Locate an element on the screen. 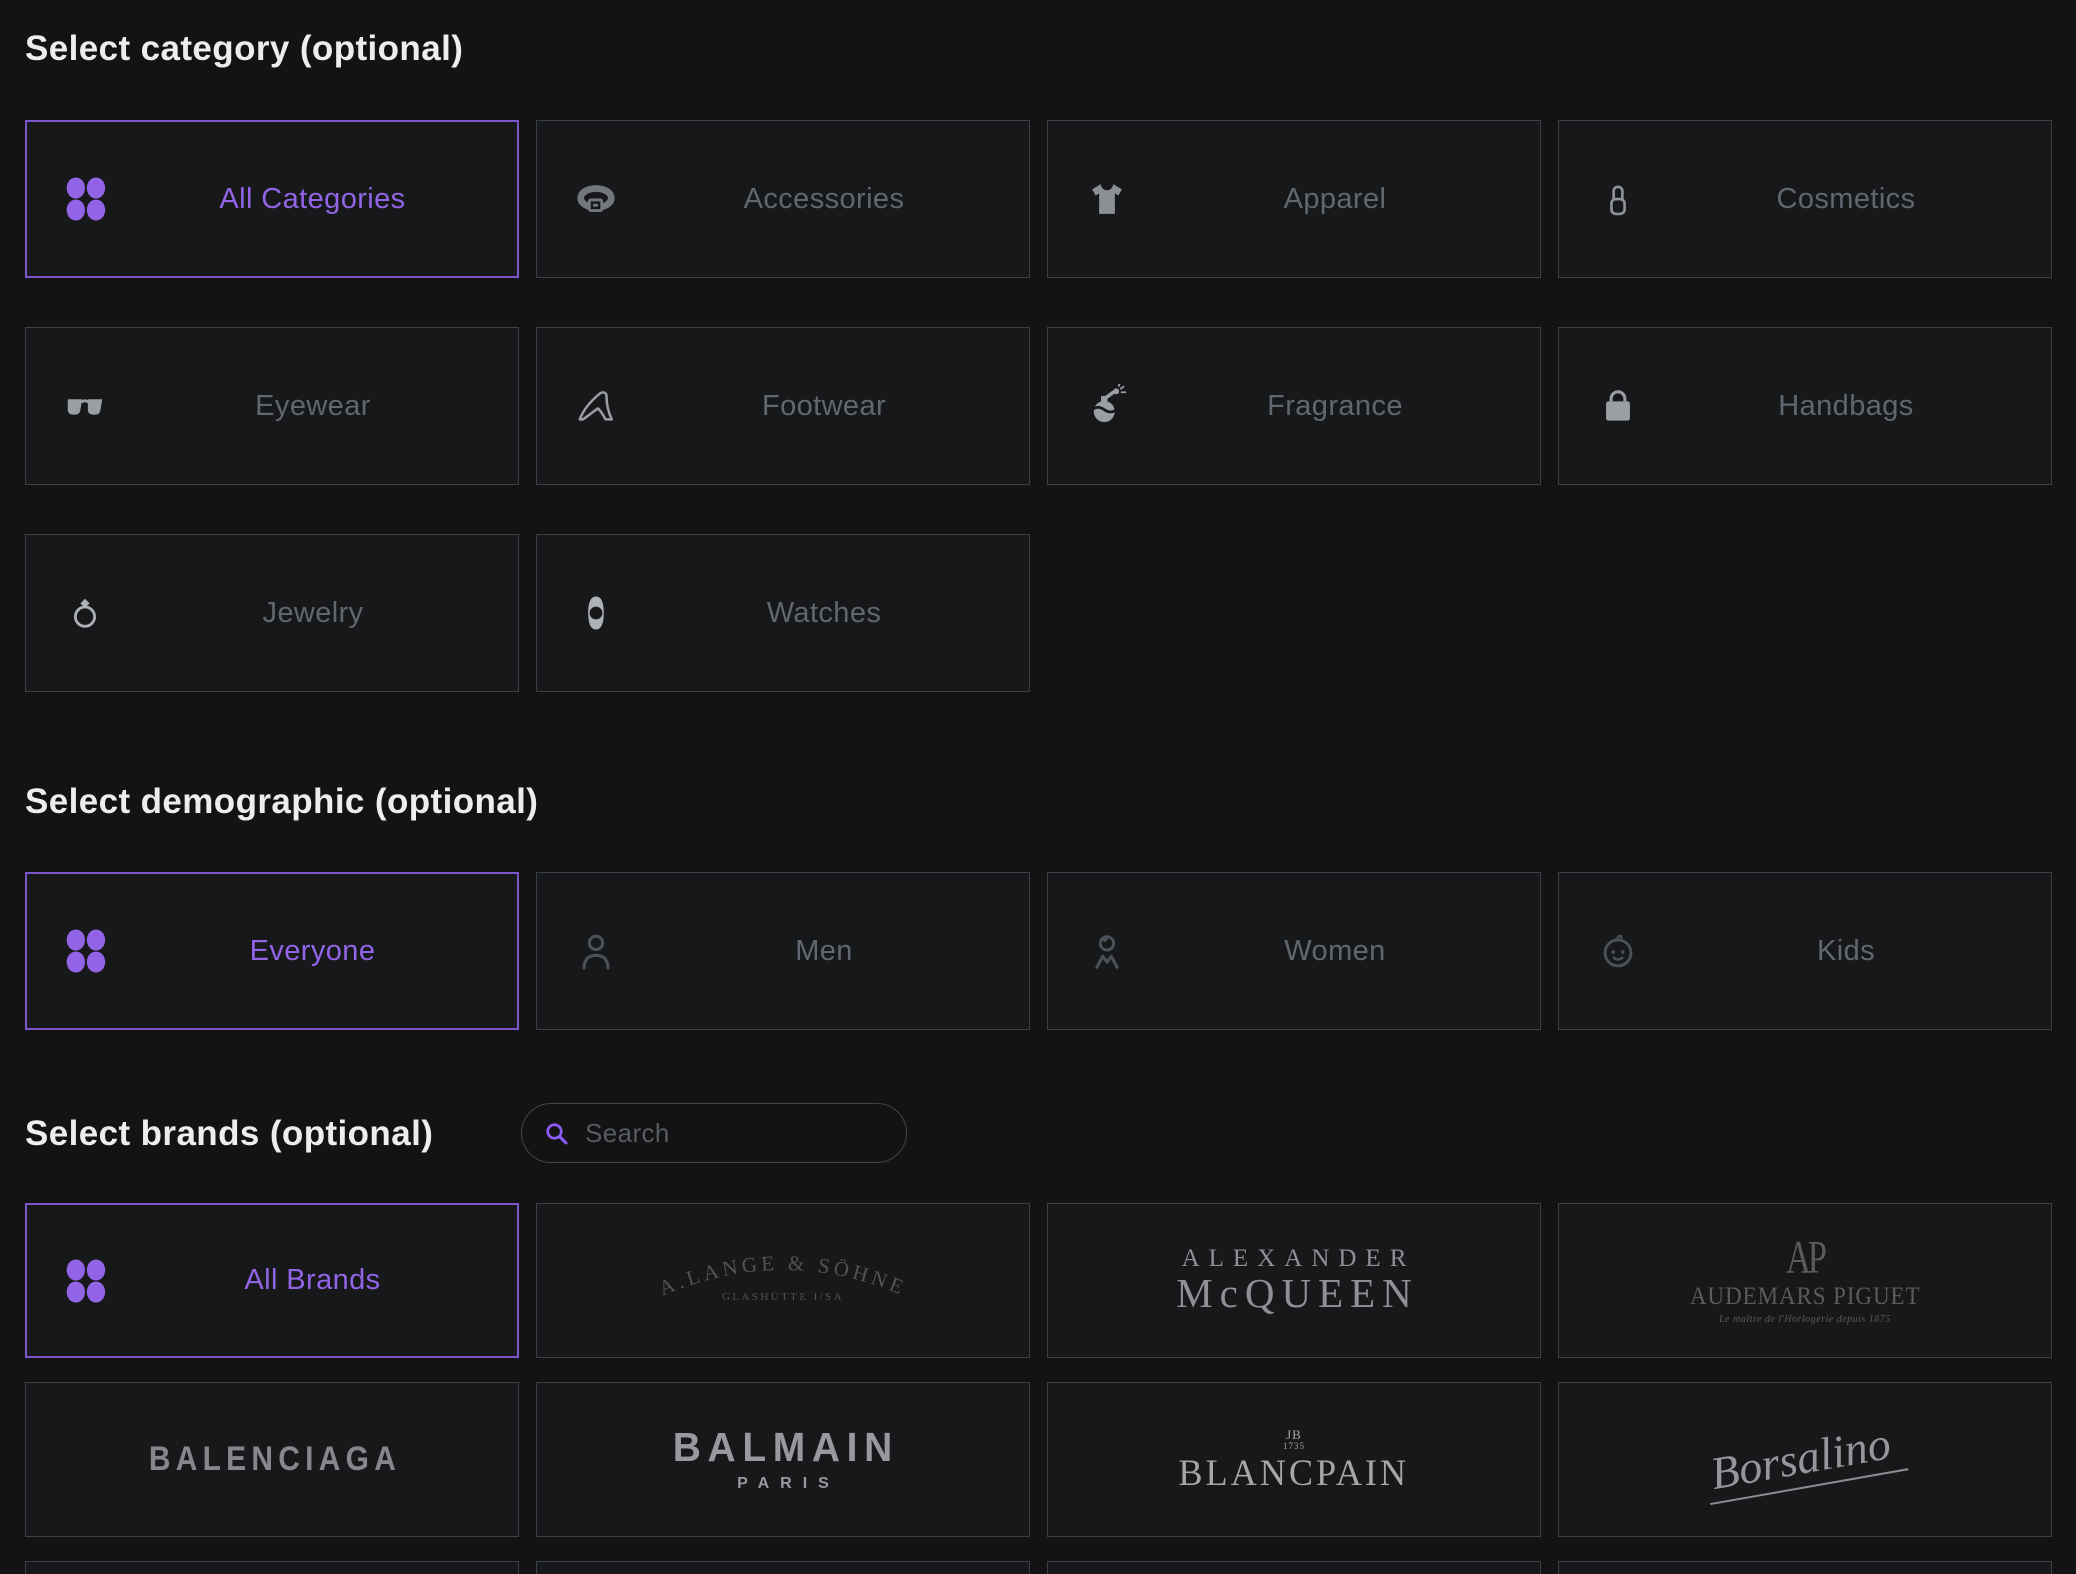  brand-card-balenciaga: BALENCIAGA is located at coordinates (272, 1459).